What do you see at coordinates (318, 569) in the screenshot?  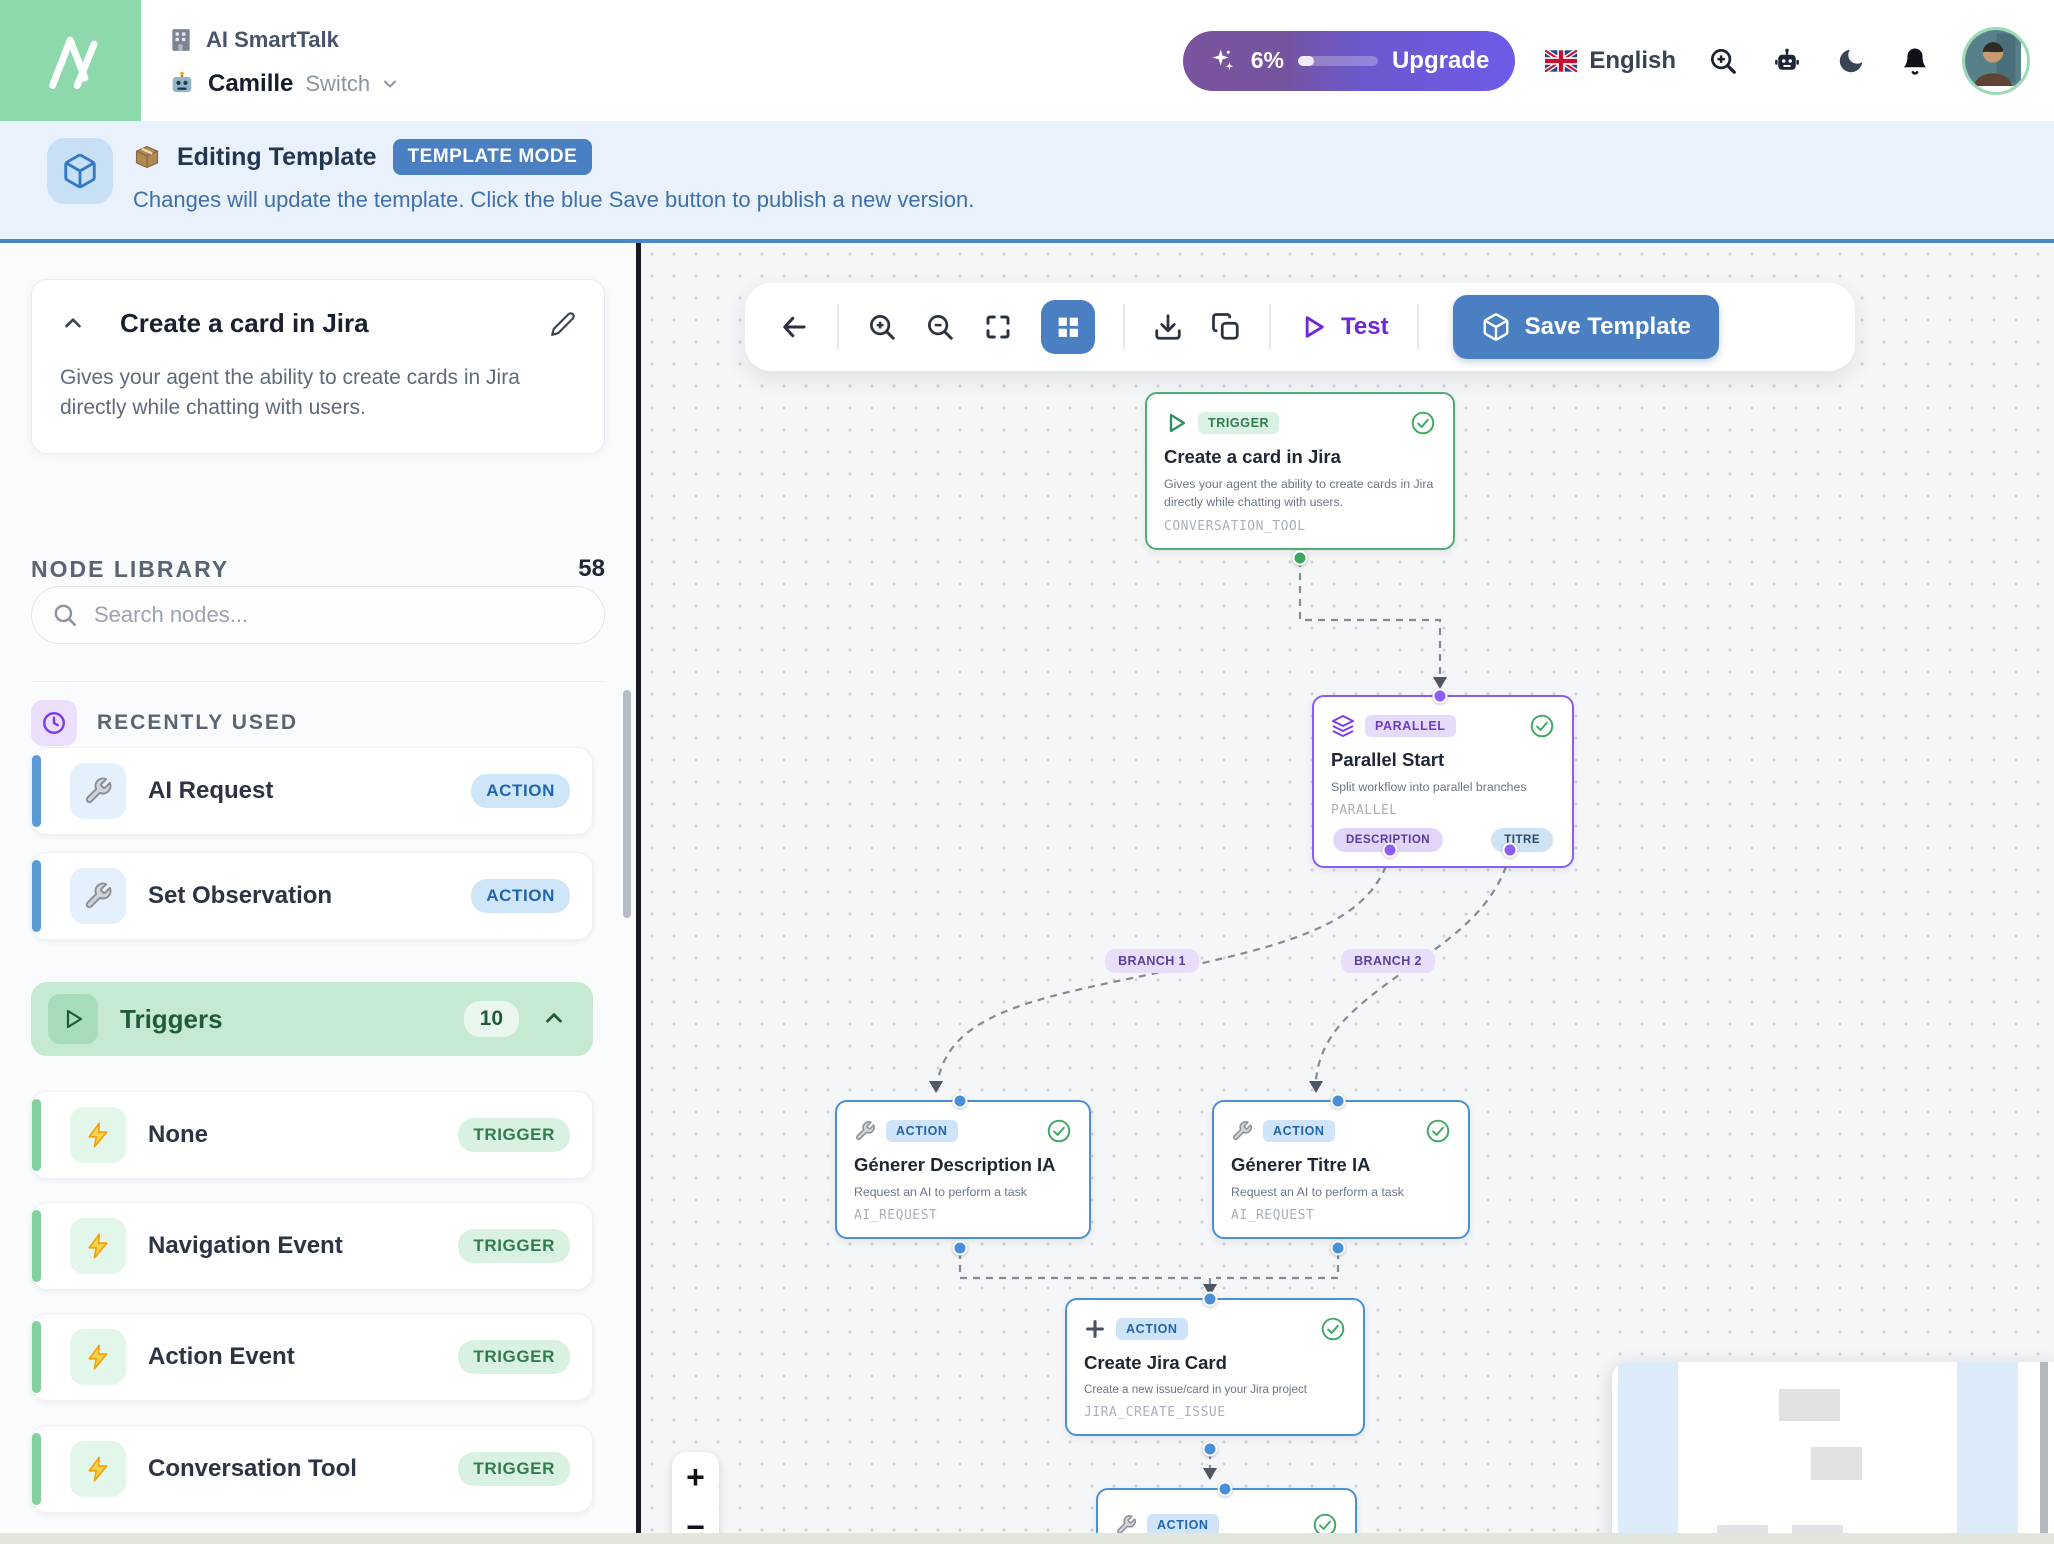 I see `node-library-header: NODE LIBRARY 58` at bounding box center [318, 569].